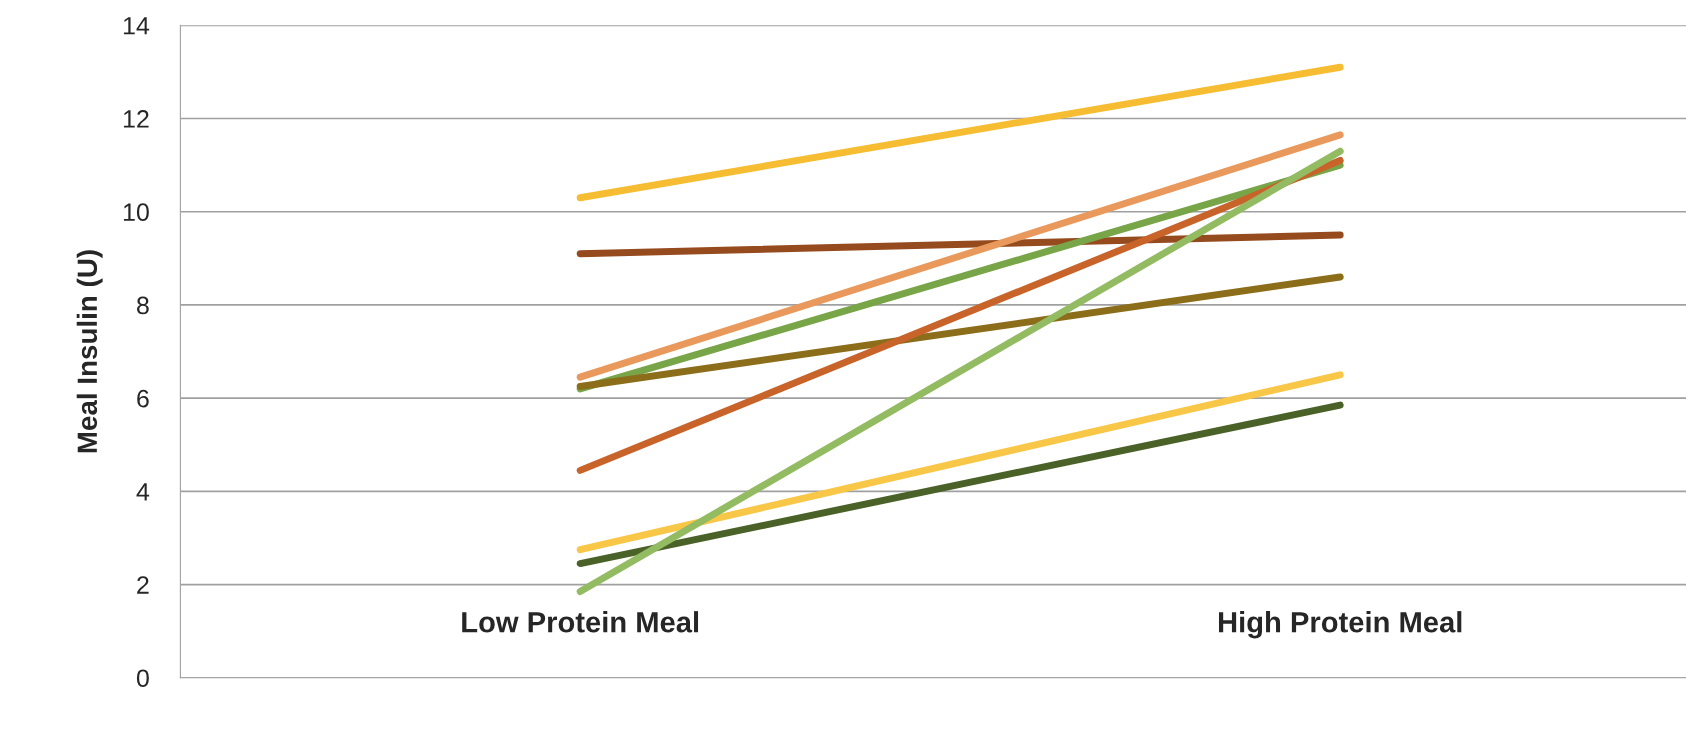 The image size is (1686, 744). I want to click on y-tick-label: 2, so click(143, 585).